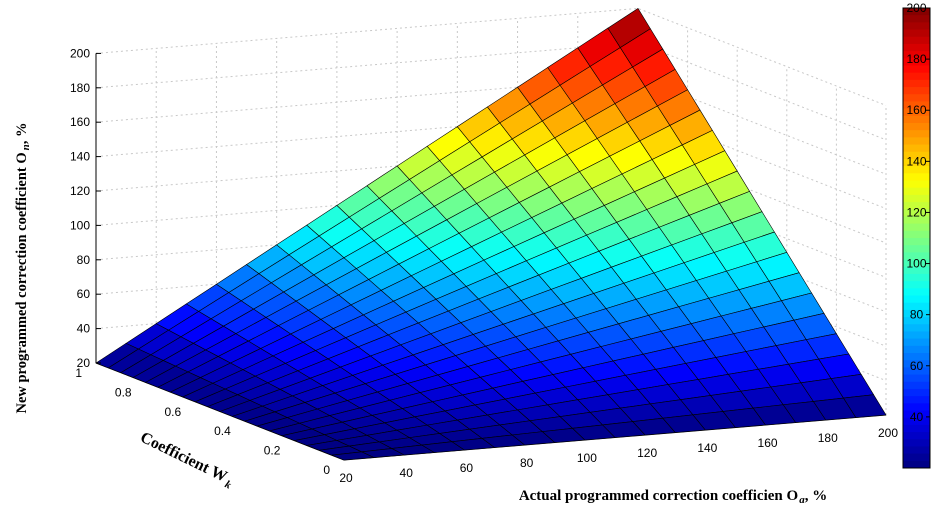 The height and width of the screenshot is (511, 950). I want to click on x-tick-label: 20, so click(346, 478).